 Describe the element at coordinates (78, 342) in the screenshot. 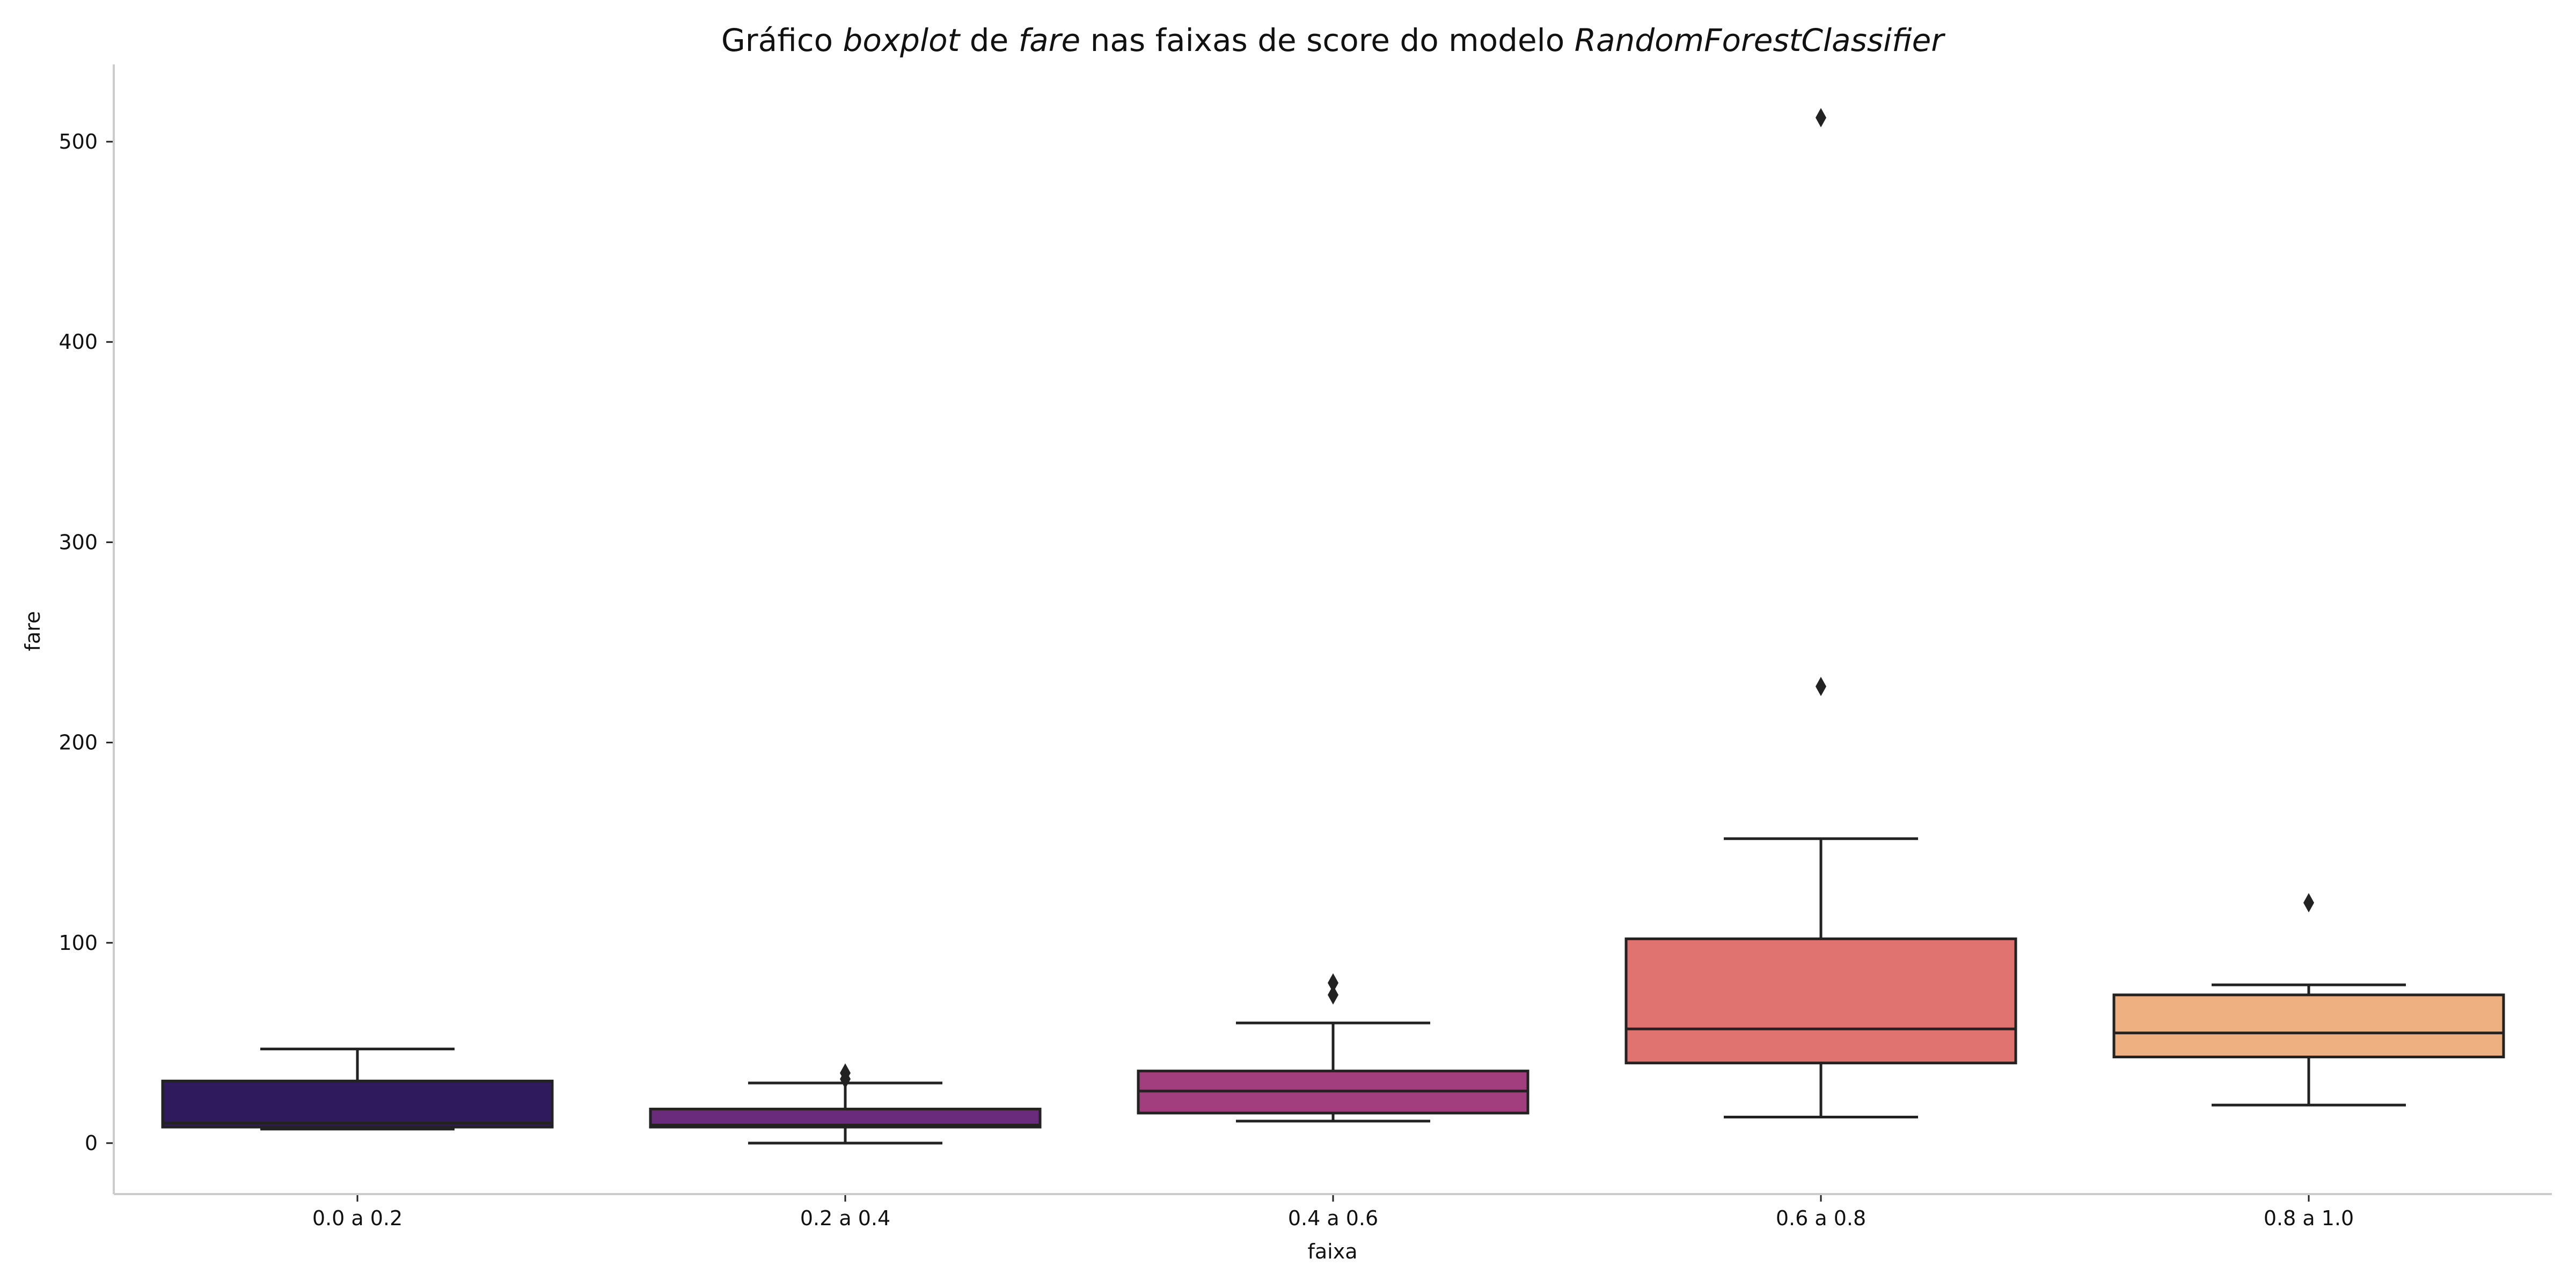

I see `y-tick-label: 400` at that location.